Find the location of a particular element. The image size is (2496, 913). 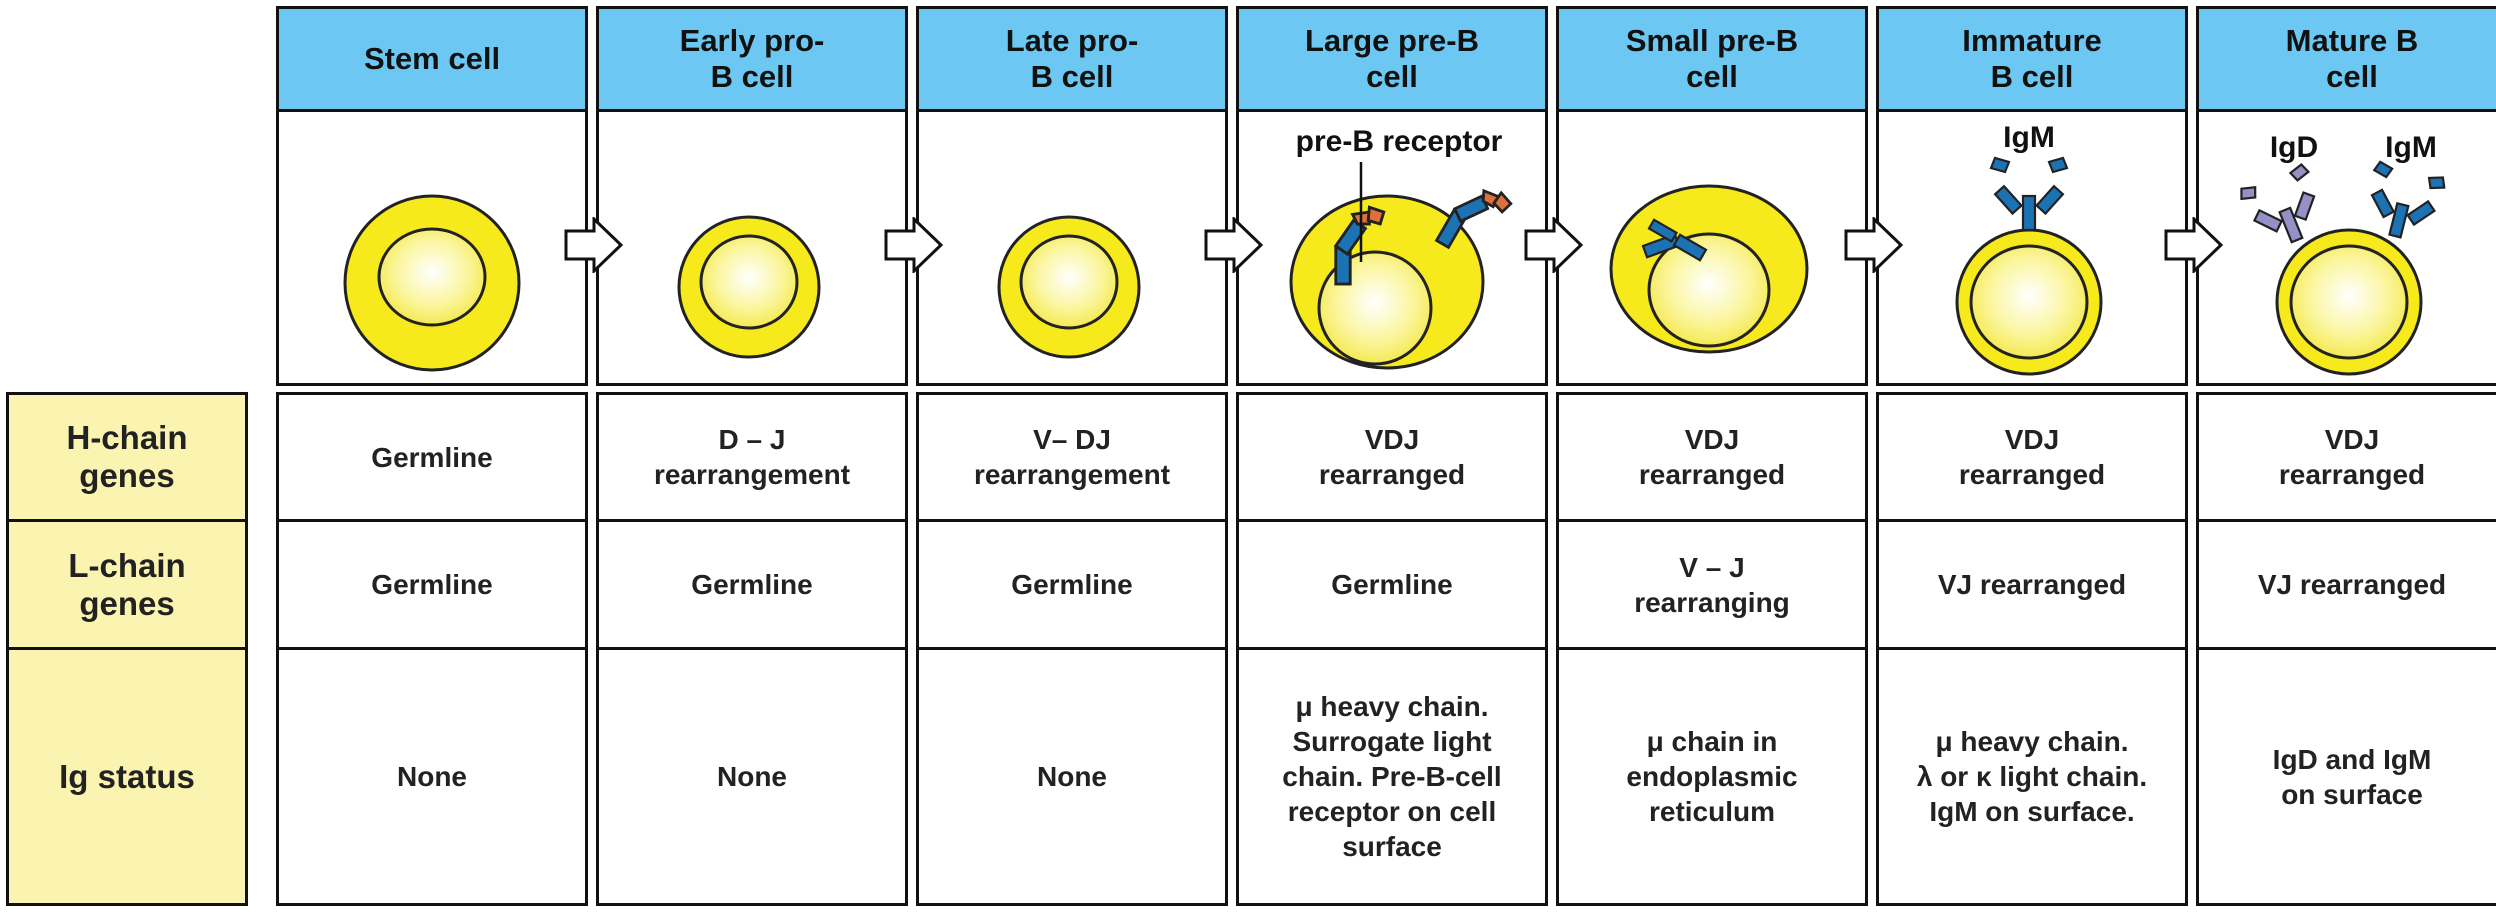

stage-column-3: Late pro- B cell is located at coordinates (1072, 196).